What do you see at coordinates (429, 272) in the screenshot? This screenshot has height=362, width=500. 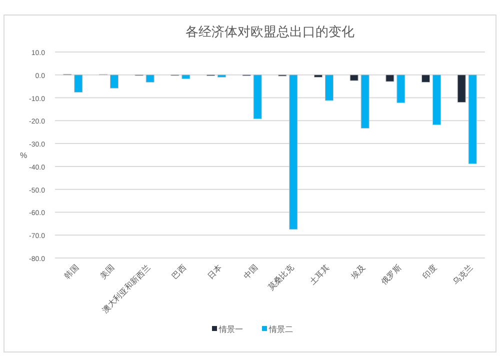 I see `x-tick-label: 印度` at bounding box center [429, 272].